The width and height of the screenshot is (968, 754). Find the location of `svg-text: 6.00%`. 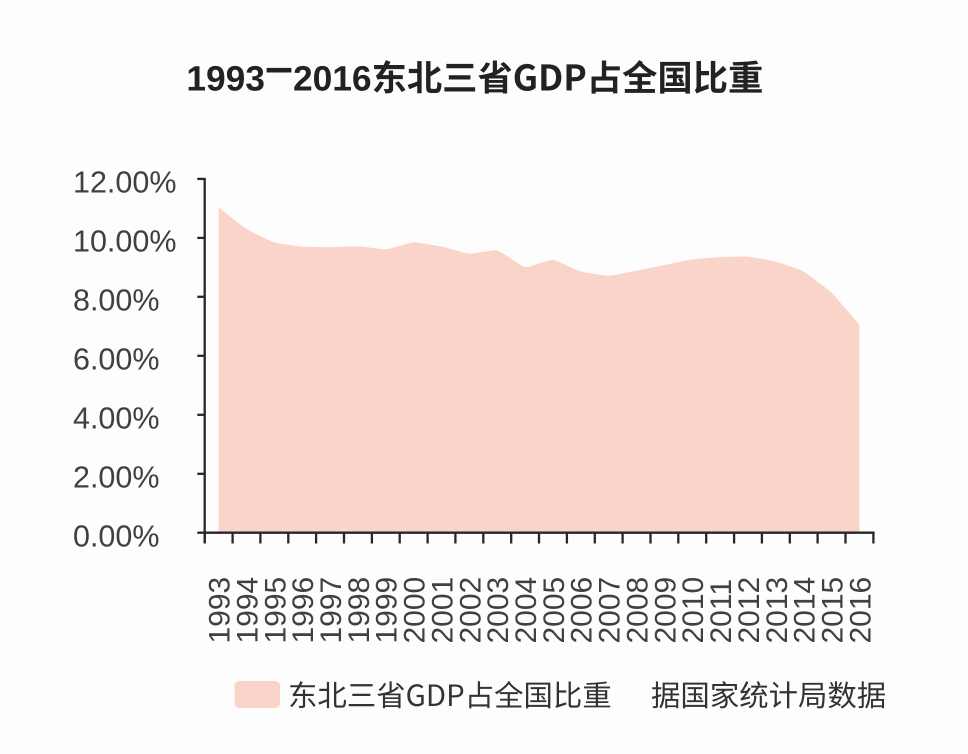

svg-text: 6.00% is located at coordinates (116, 359).